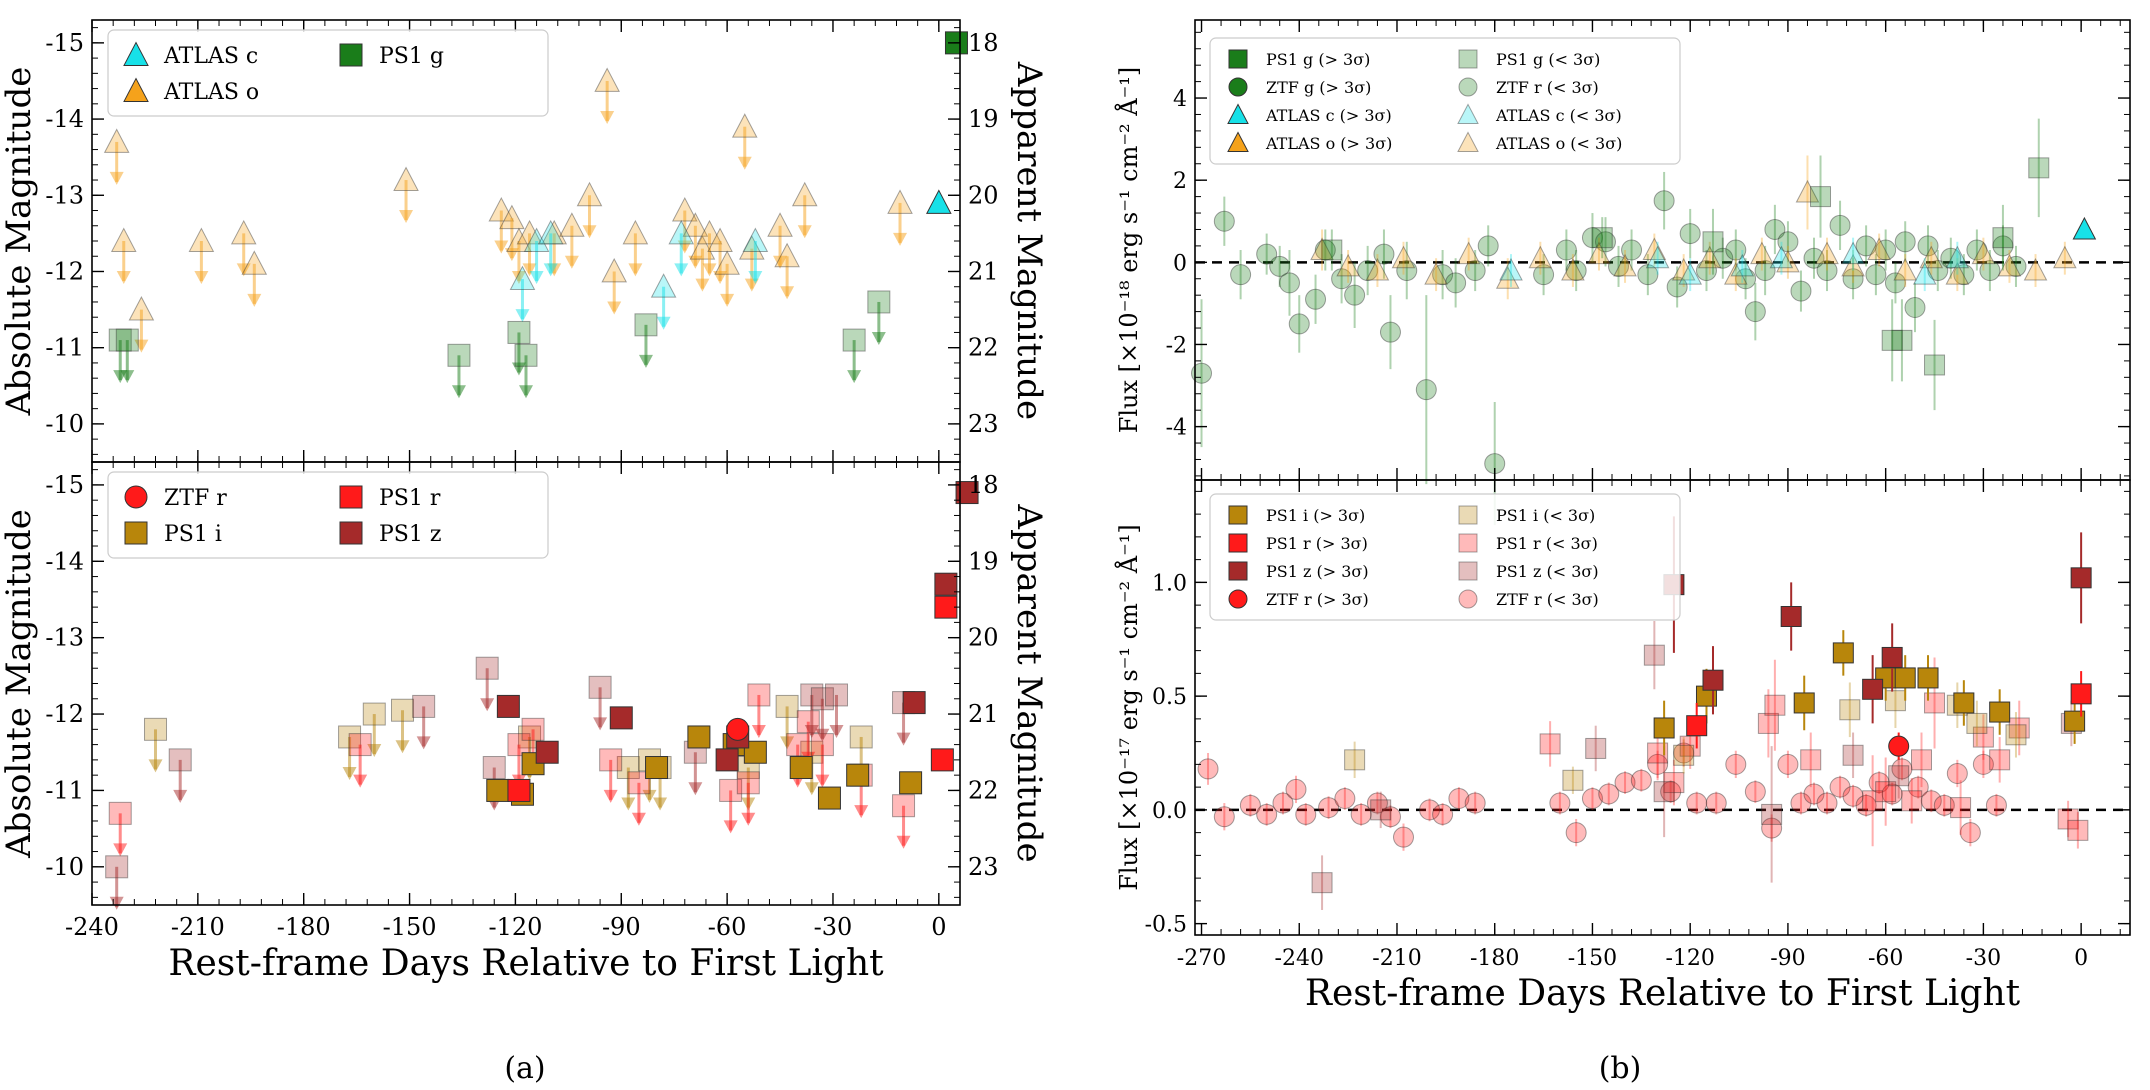 The image size is (2150, 1090). What do you see at coordinates (1309, 114) in the screenshot?
I see `legend-item-atlas-c-3: ATLAS c (> 3σ)` at bounding box center [1309, 114].